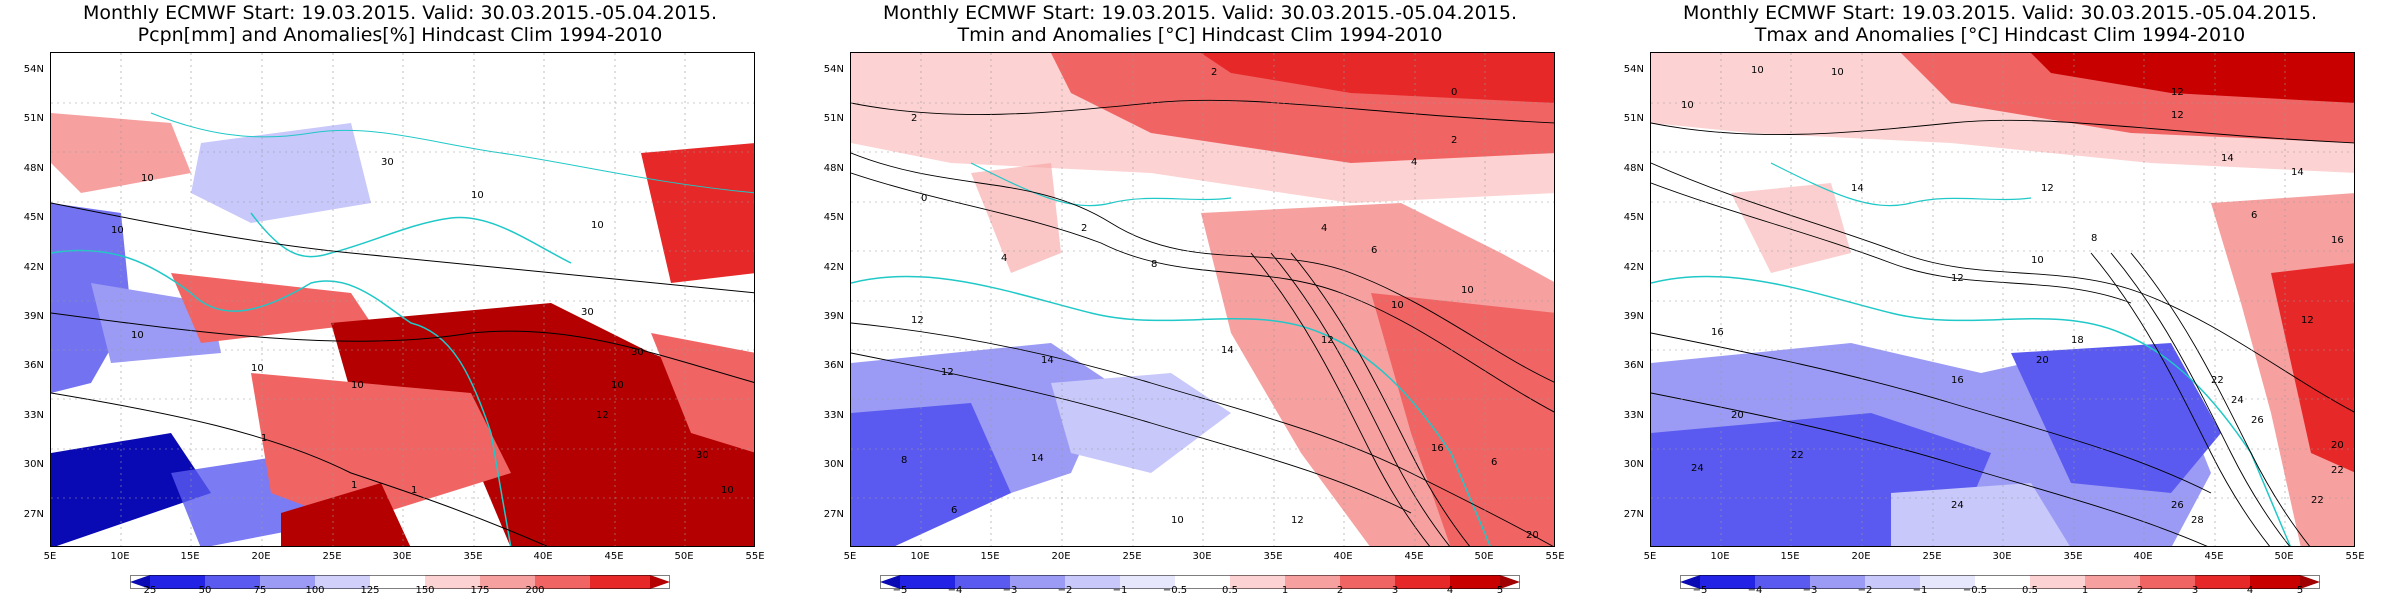  What do you see at coordinates (1010, 590) in the screenshot?
I see `colorbar-label: −3` at bounding box center [1010, 590].